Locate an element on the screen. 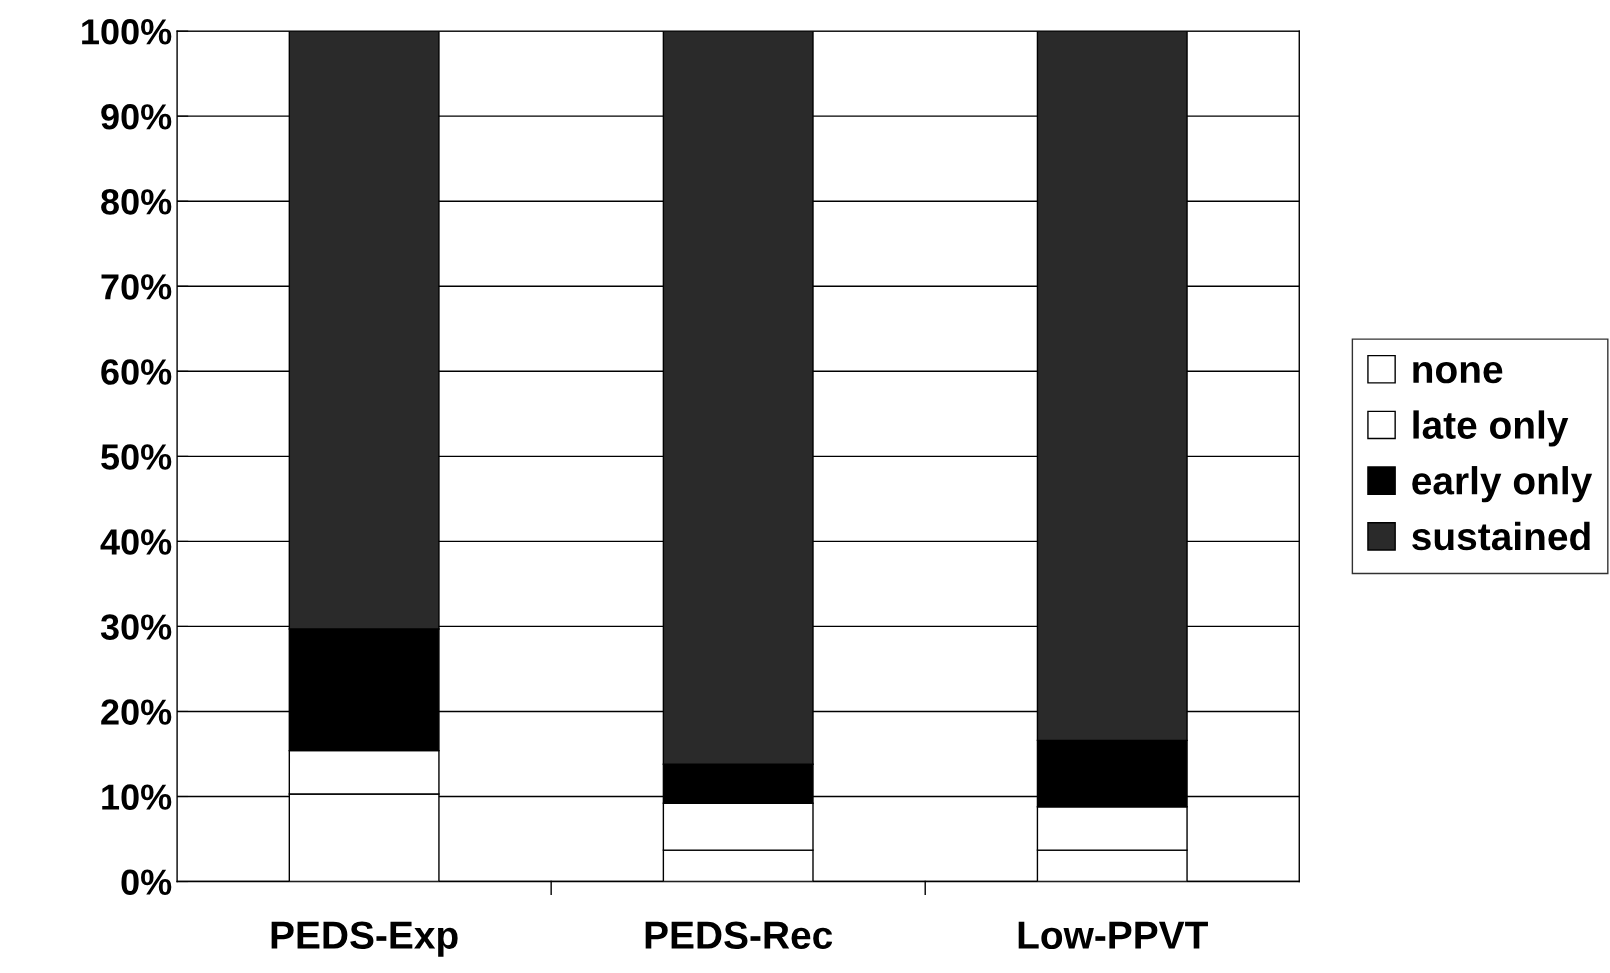  y-tick-label: 90% is located at coordinates (136, 117).